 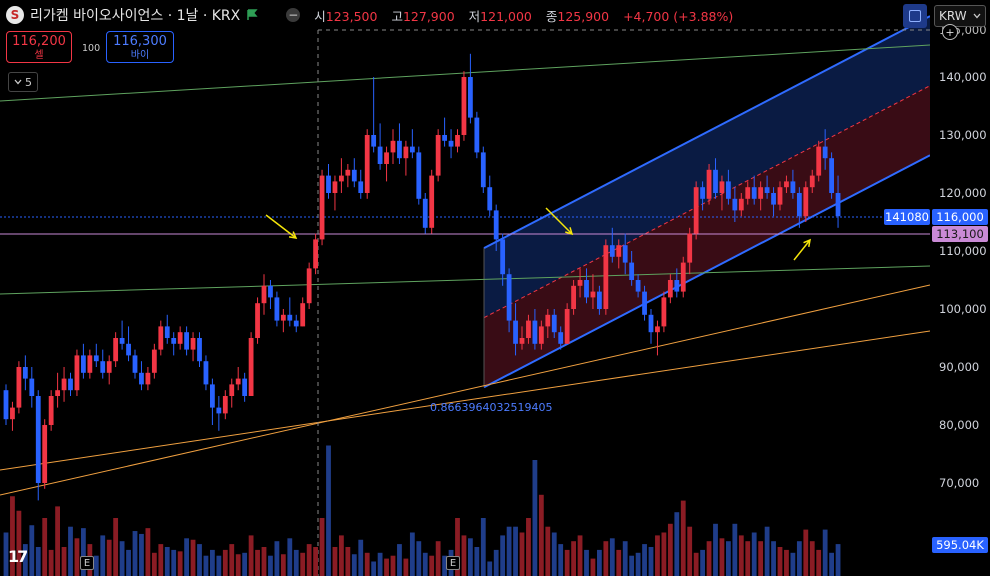 What do you see at coordinates (583, 16) in the screenshot?
I see `ohlc-close-value: 125,900` at bounding box center [583, 16].